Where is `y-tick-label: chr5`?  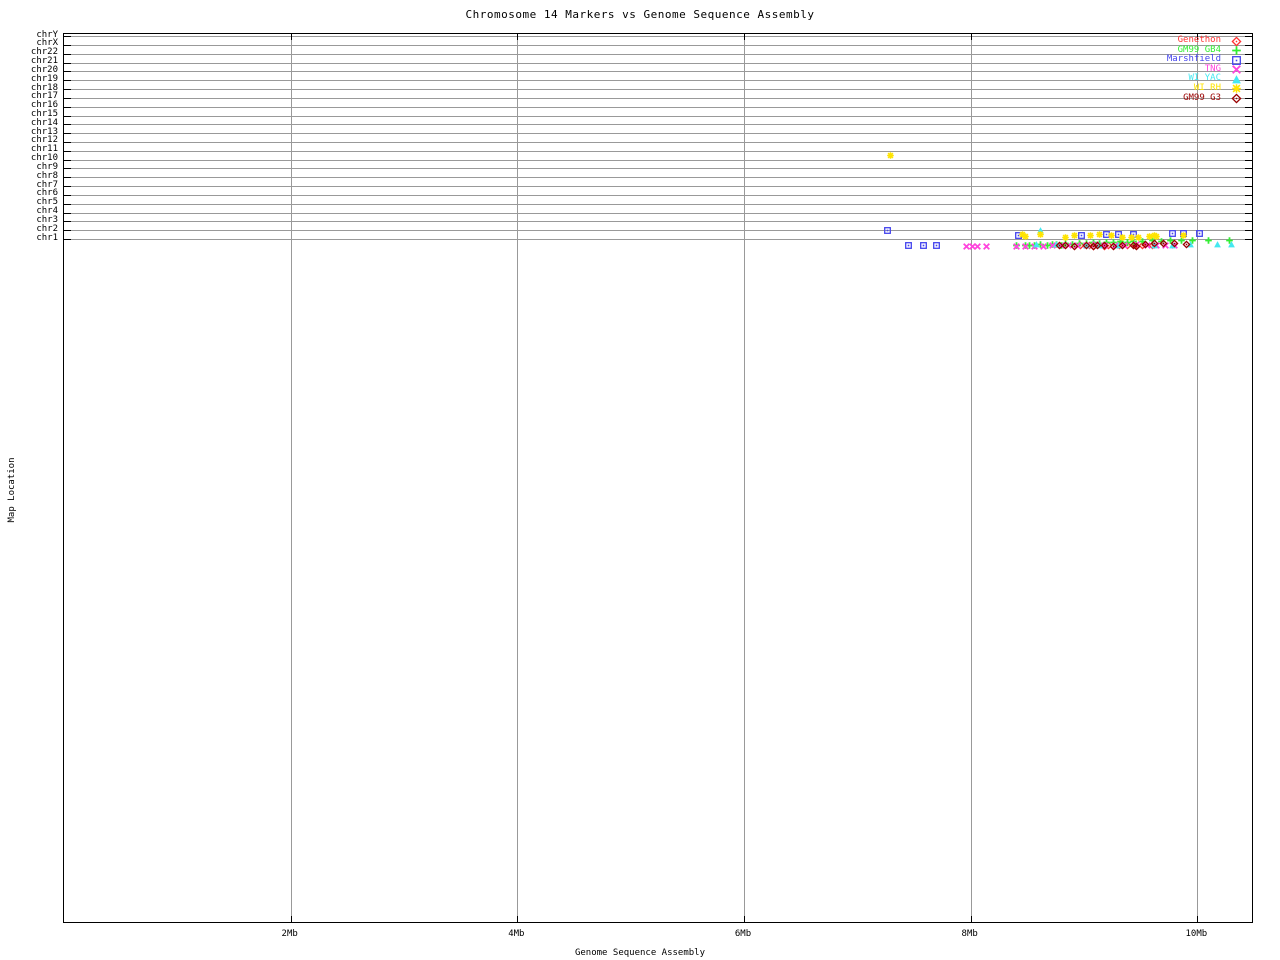
y-tick-label: chr5 is located at coordinates (47, 202).